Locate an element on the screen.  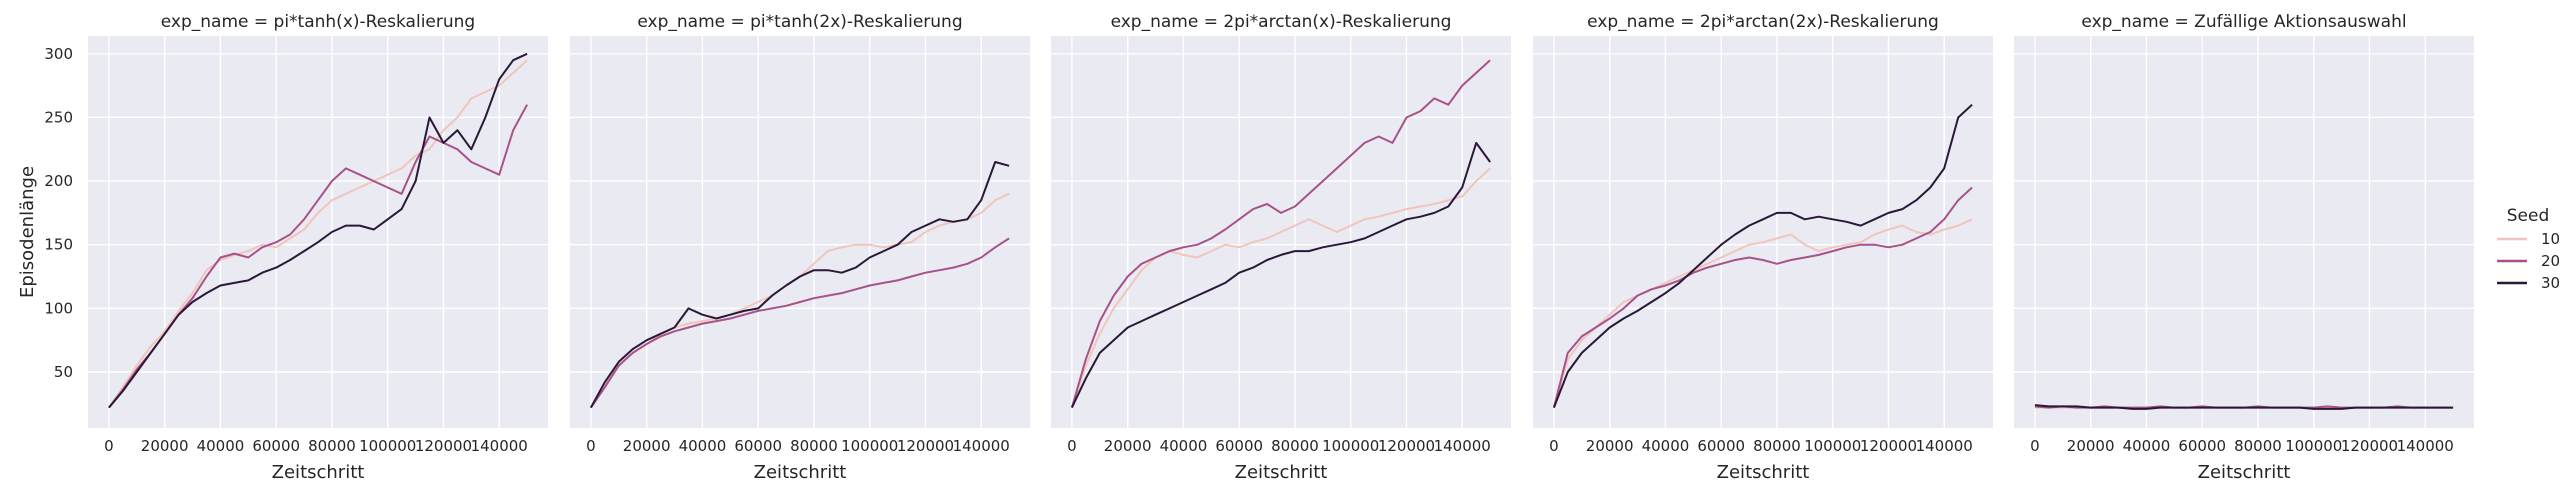
legend-label: 10 is located at coordinates (2550, 239).